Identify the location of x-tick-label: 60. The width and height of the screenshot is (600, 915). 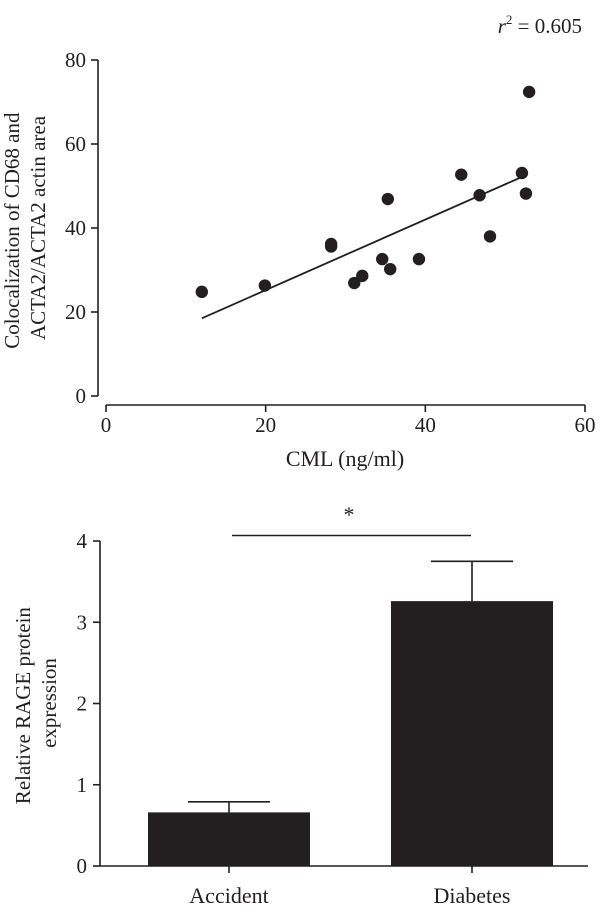
(585, 425).